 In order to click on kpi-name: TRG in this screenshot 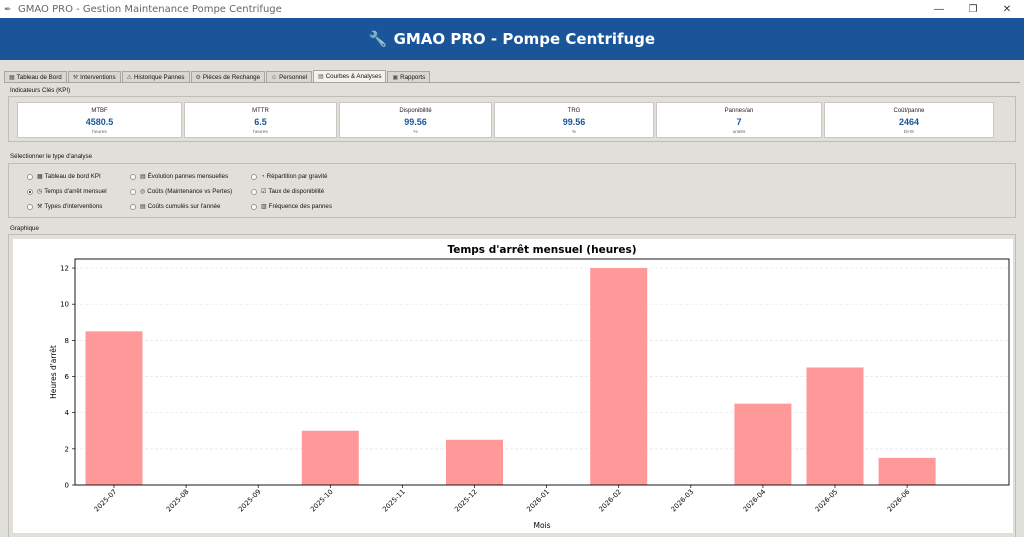, I will do `click(574, 111)`.